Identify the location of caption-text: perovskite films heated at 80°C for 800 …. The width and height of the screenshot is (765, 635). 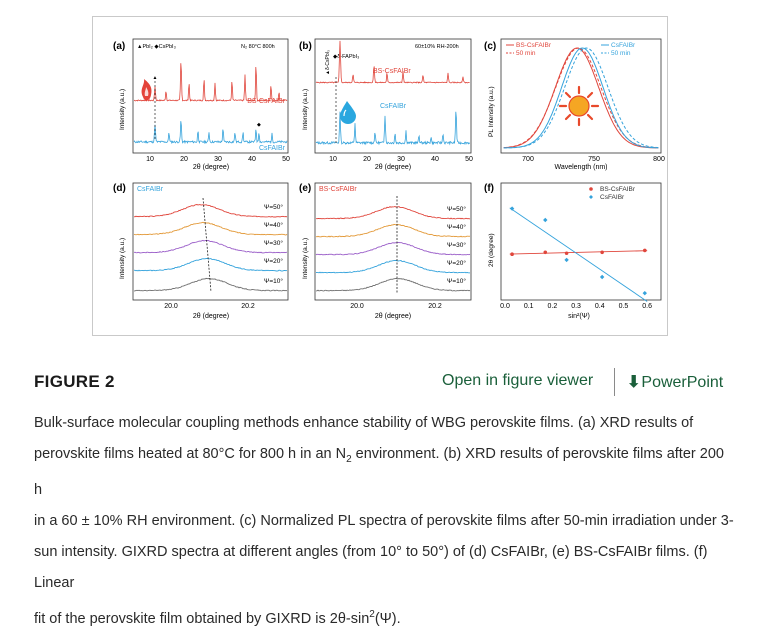
(190, 454).